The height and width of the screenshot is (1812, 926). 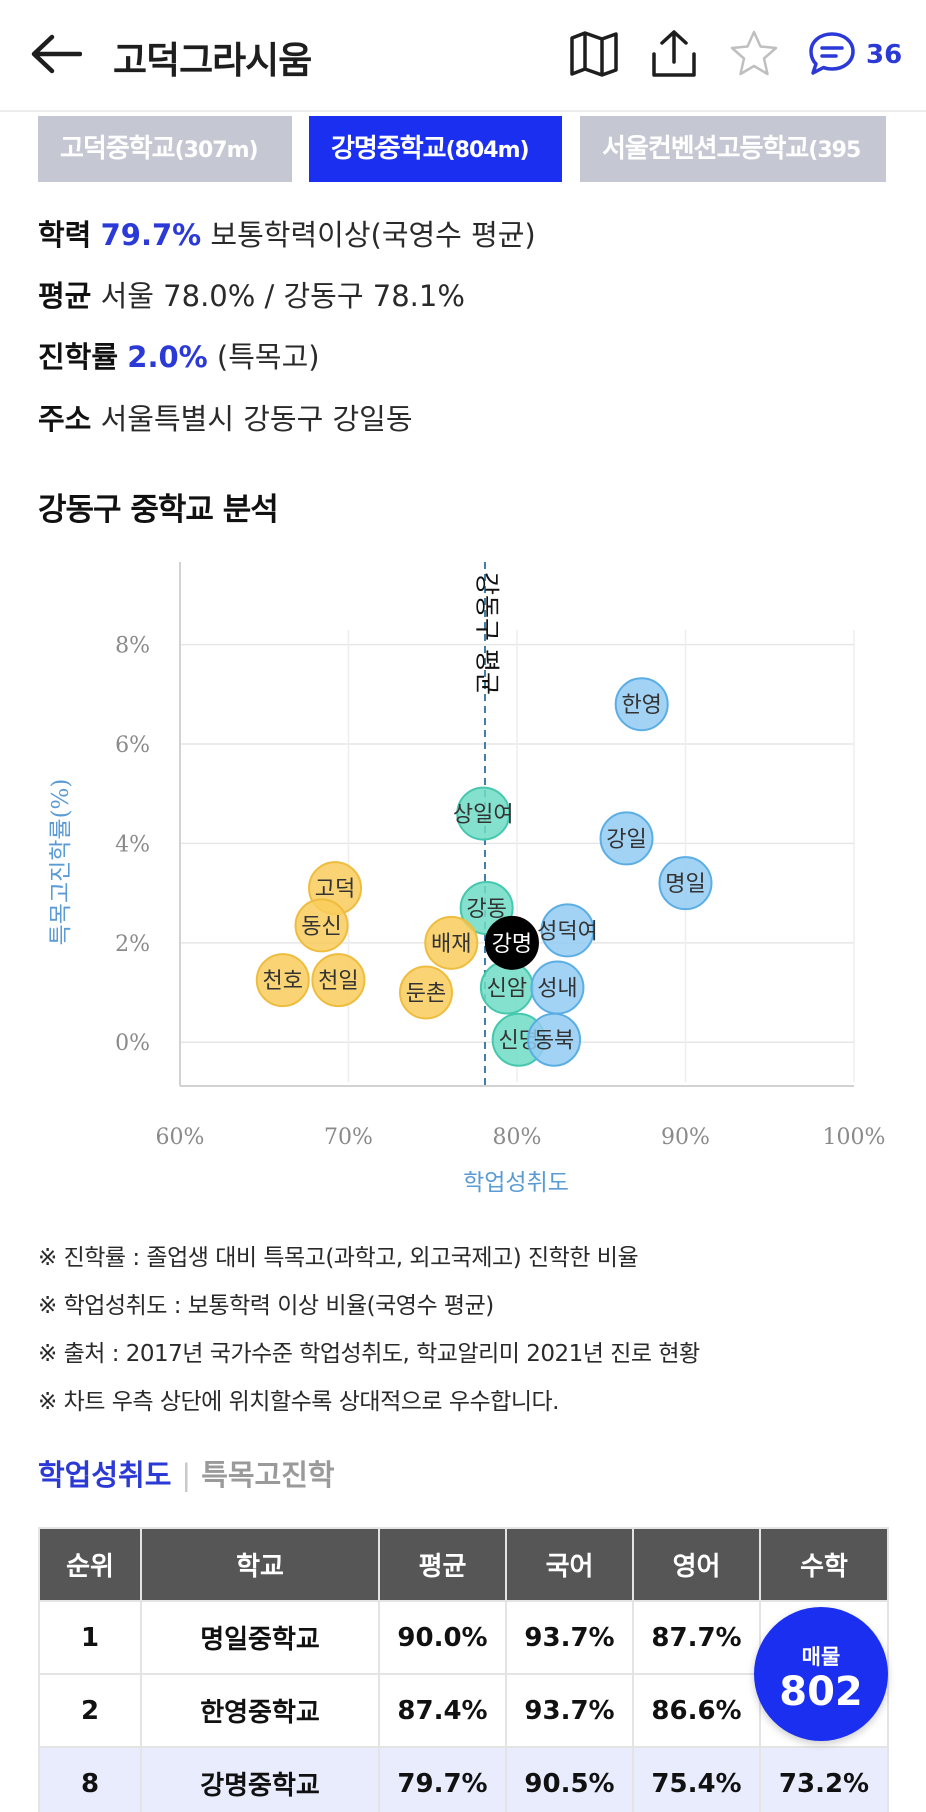 I want to click on point-label: 강일, so click(x=626, y=839).